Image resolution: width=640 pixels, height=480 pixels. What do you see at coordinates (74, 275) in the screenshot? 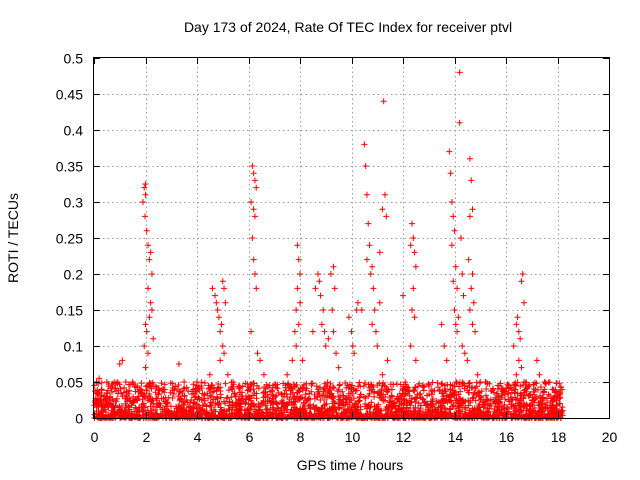
I see `y-tick-label: 0.2` at bounding box center [74, 275].